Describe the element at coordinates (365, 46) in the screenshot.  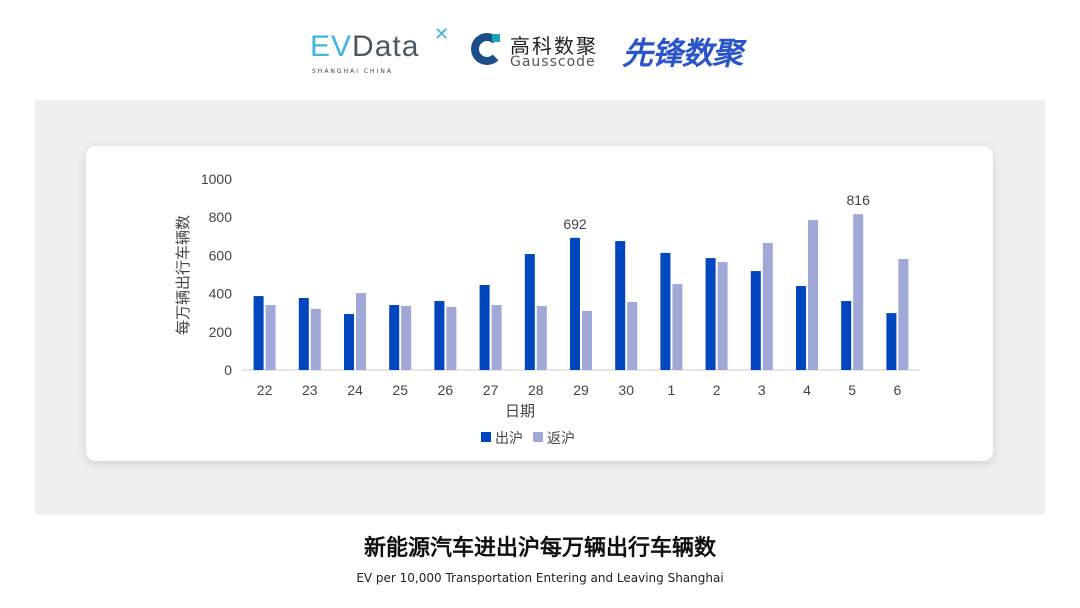
I see `evdata-logo: EVData` at that location.